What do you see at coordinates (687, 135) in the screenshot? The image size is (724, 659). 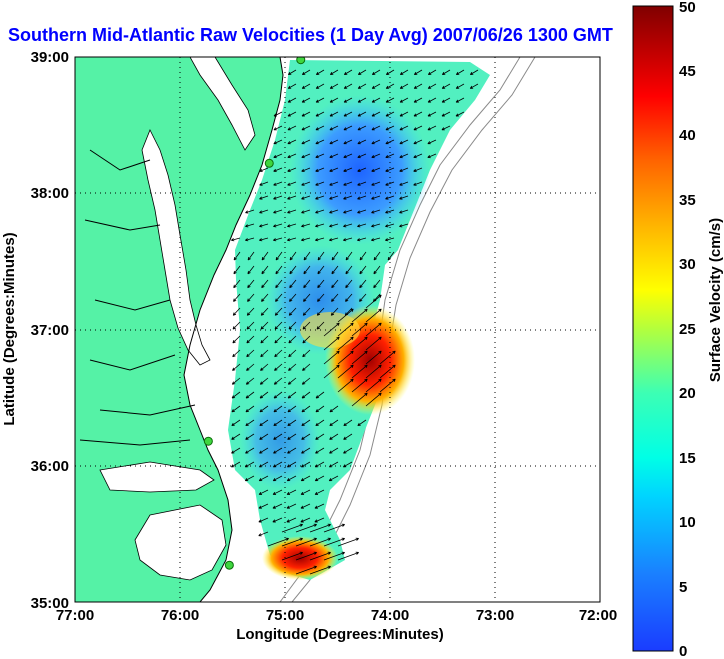 I see `colorbar-tick-label: 40` at bounding box center [687, 135].